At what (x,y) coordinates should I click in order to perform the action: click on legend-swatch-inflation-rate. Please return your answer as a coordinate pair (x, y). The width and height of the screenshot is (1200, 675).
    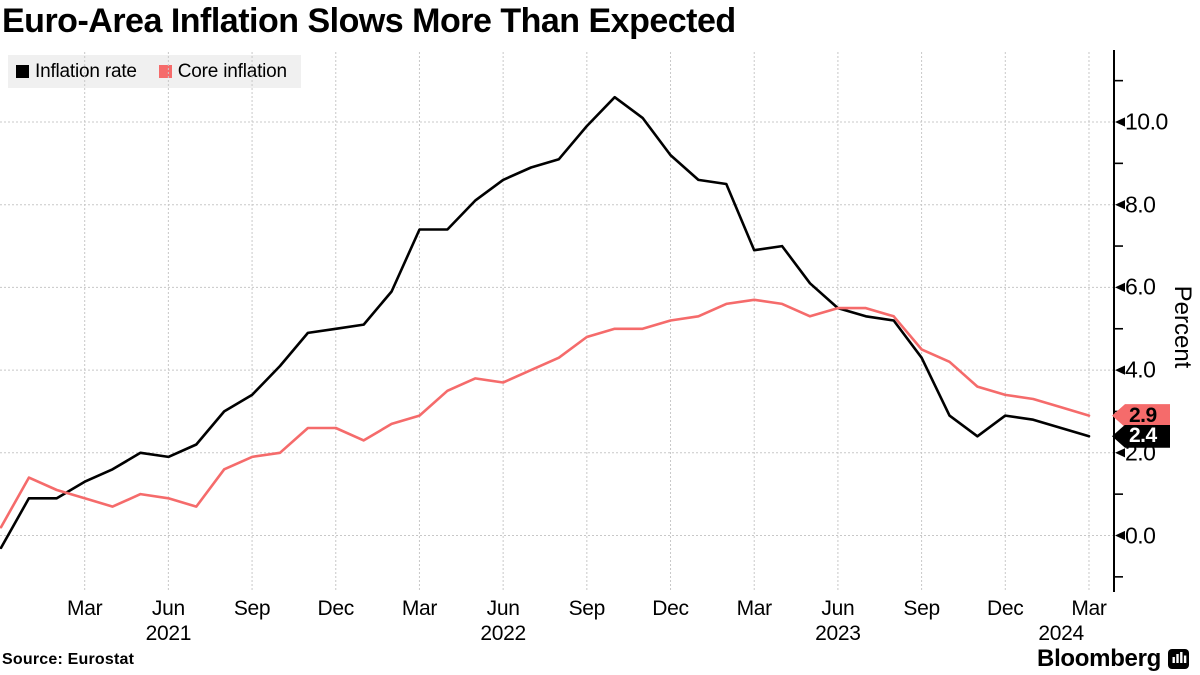
    Looking at the image, I should click on (22, 71).